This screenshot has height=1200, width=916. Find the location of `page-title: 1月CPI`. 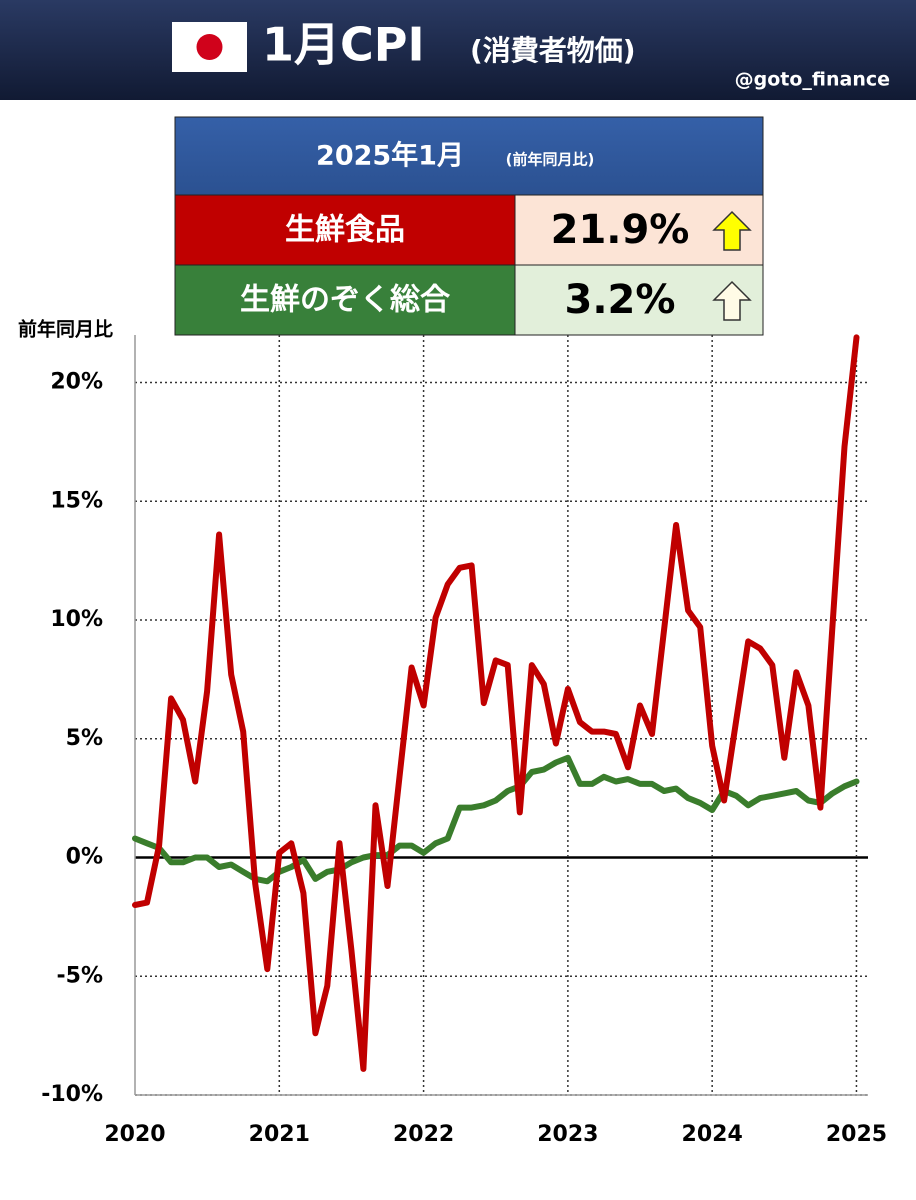

page-title: 1月CPI is located at coordinates (343, 45).